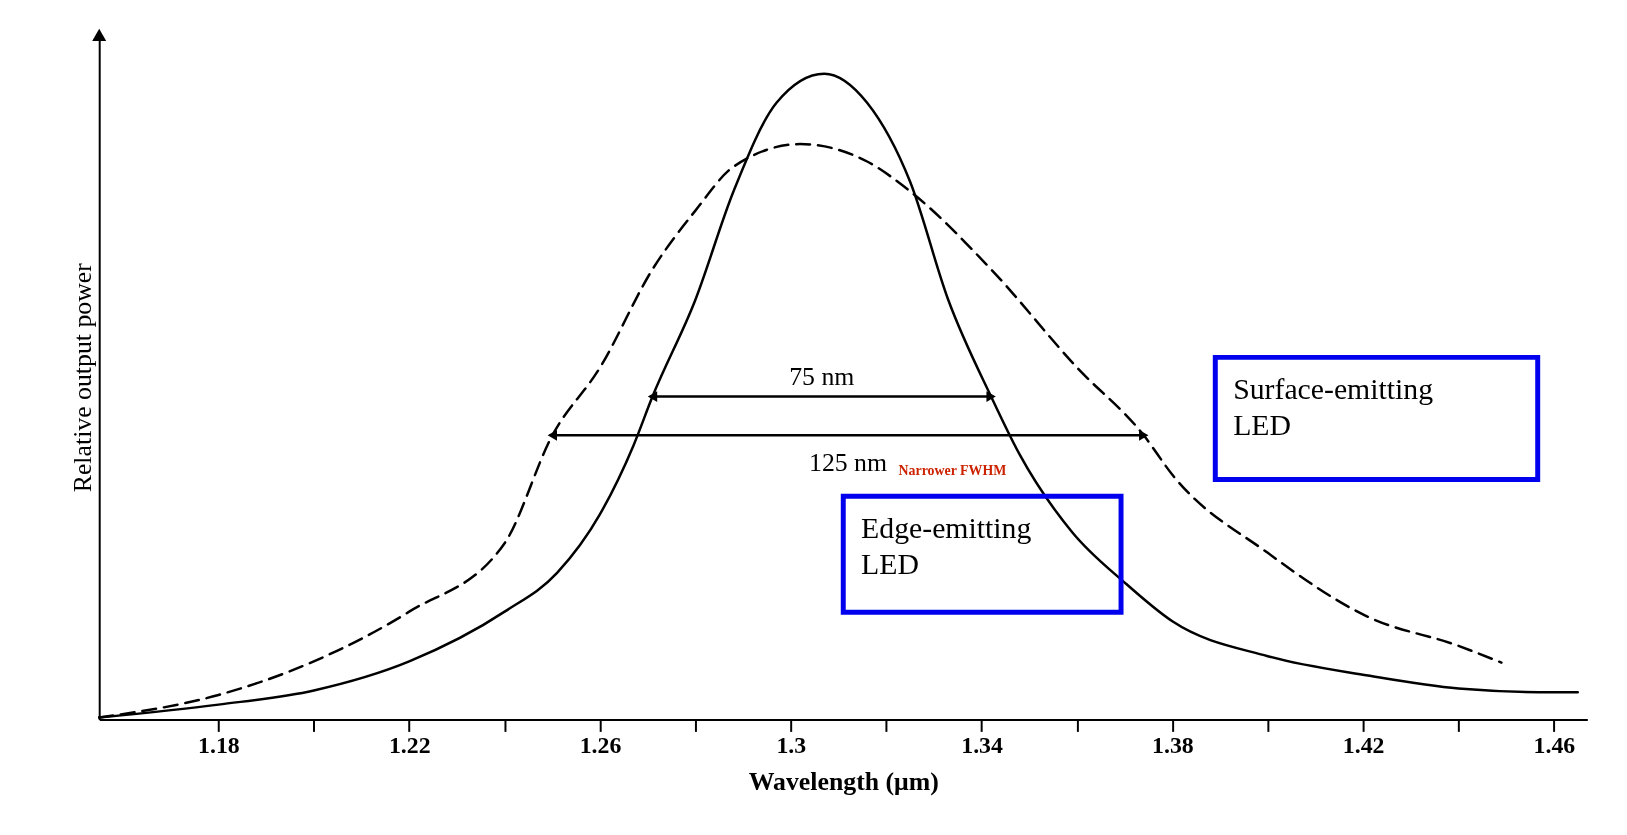 This screenshot has height=835, width=1627. Describe the element at coordinates (791, 744) in the screenshot. I see `x-tick-label: 1.3` at that location.